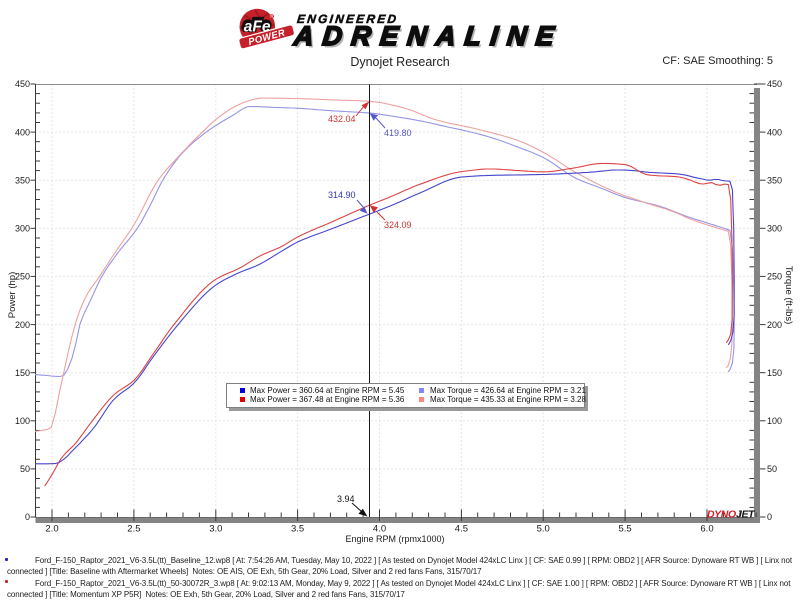  What do you see at coordinates (721, 515) in the screenshot?
I see `svg-text: DYNO` at bounding box center [721, 515].